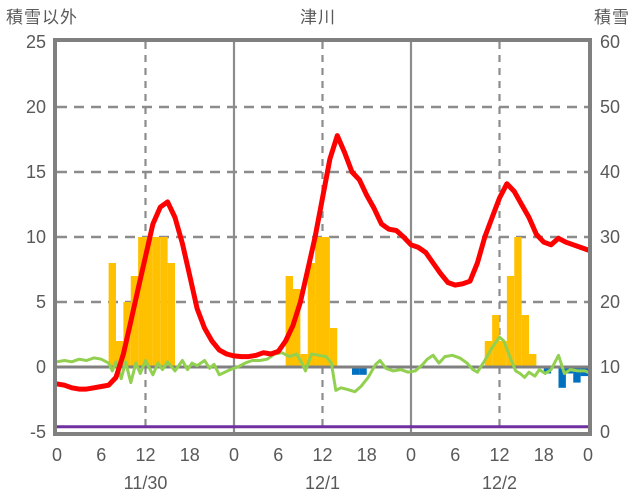  What do you see at coordinates (41, 302) in the screenshot?
I see `svg-text: 5` at bounding box center [41, 302].